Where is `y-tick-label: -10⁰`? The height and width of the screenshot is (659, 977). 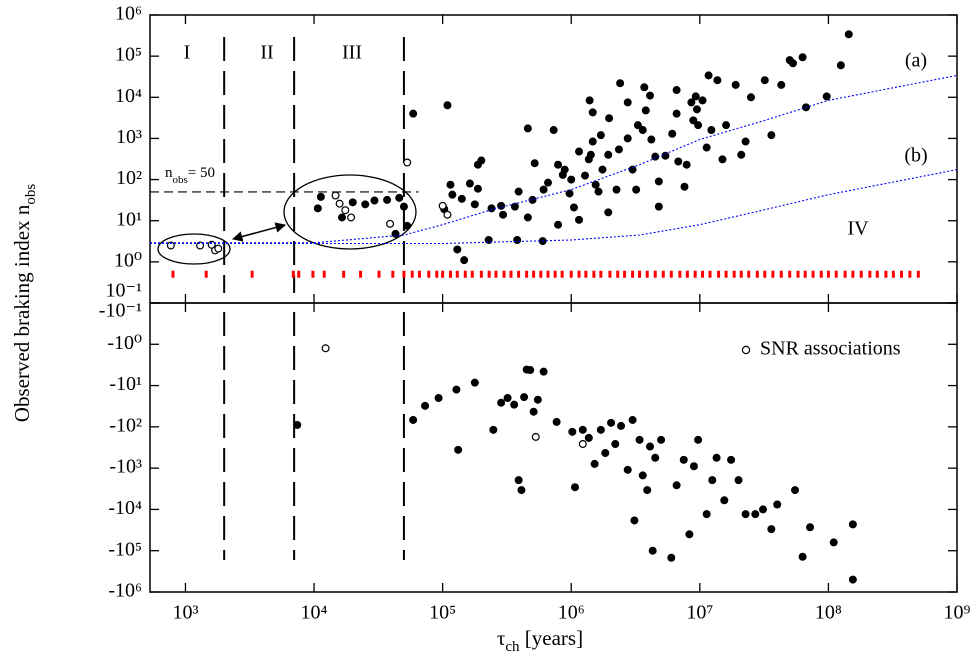 y-tick-label: -10⁰ is located at coordinates (124, 343).